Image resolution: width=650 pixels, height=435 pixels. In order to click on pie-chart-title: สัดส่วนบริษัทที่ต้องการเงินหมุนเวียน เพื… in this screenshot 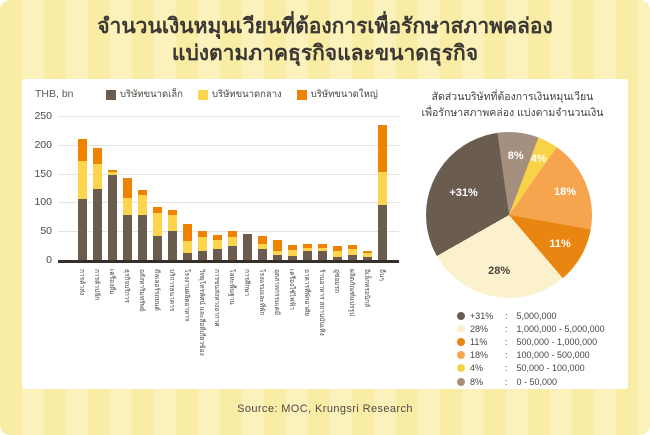, I will do `click(512, 106)`.